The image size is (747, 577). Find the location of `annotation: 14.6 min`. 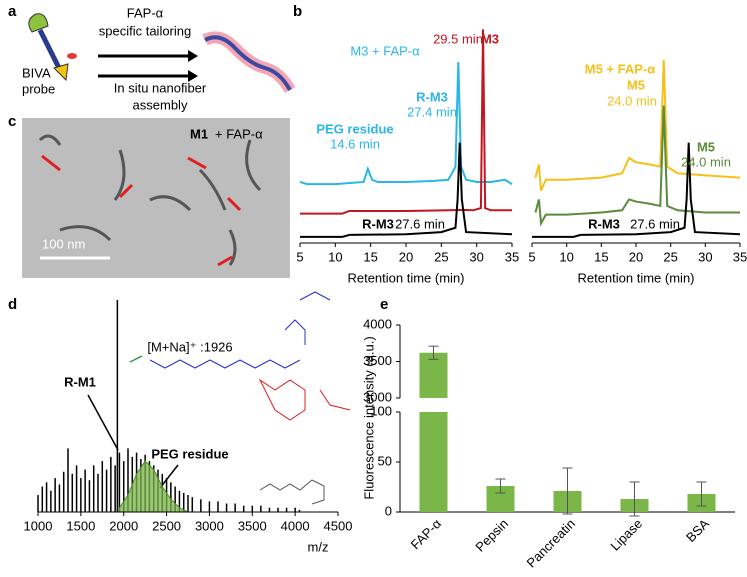

annotation: 14.6 min is located at coordinates (355, 143).